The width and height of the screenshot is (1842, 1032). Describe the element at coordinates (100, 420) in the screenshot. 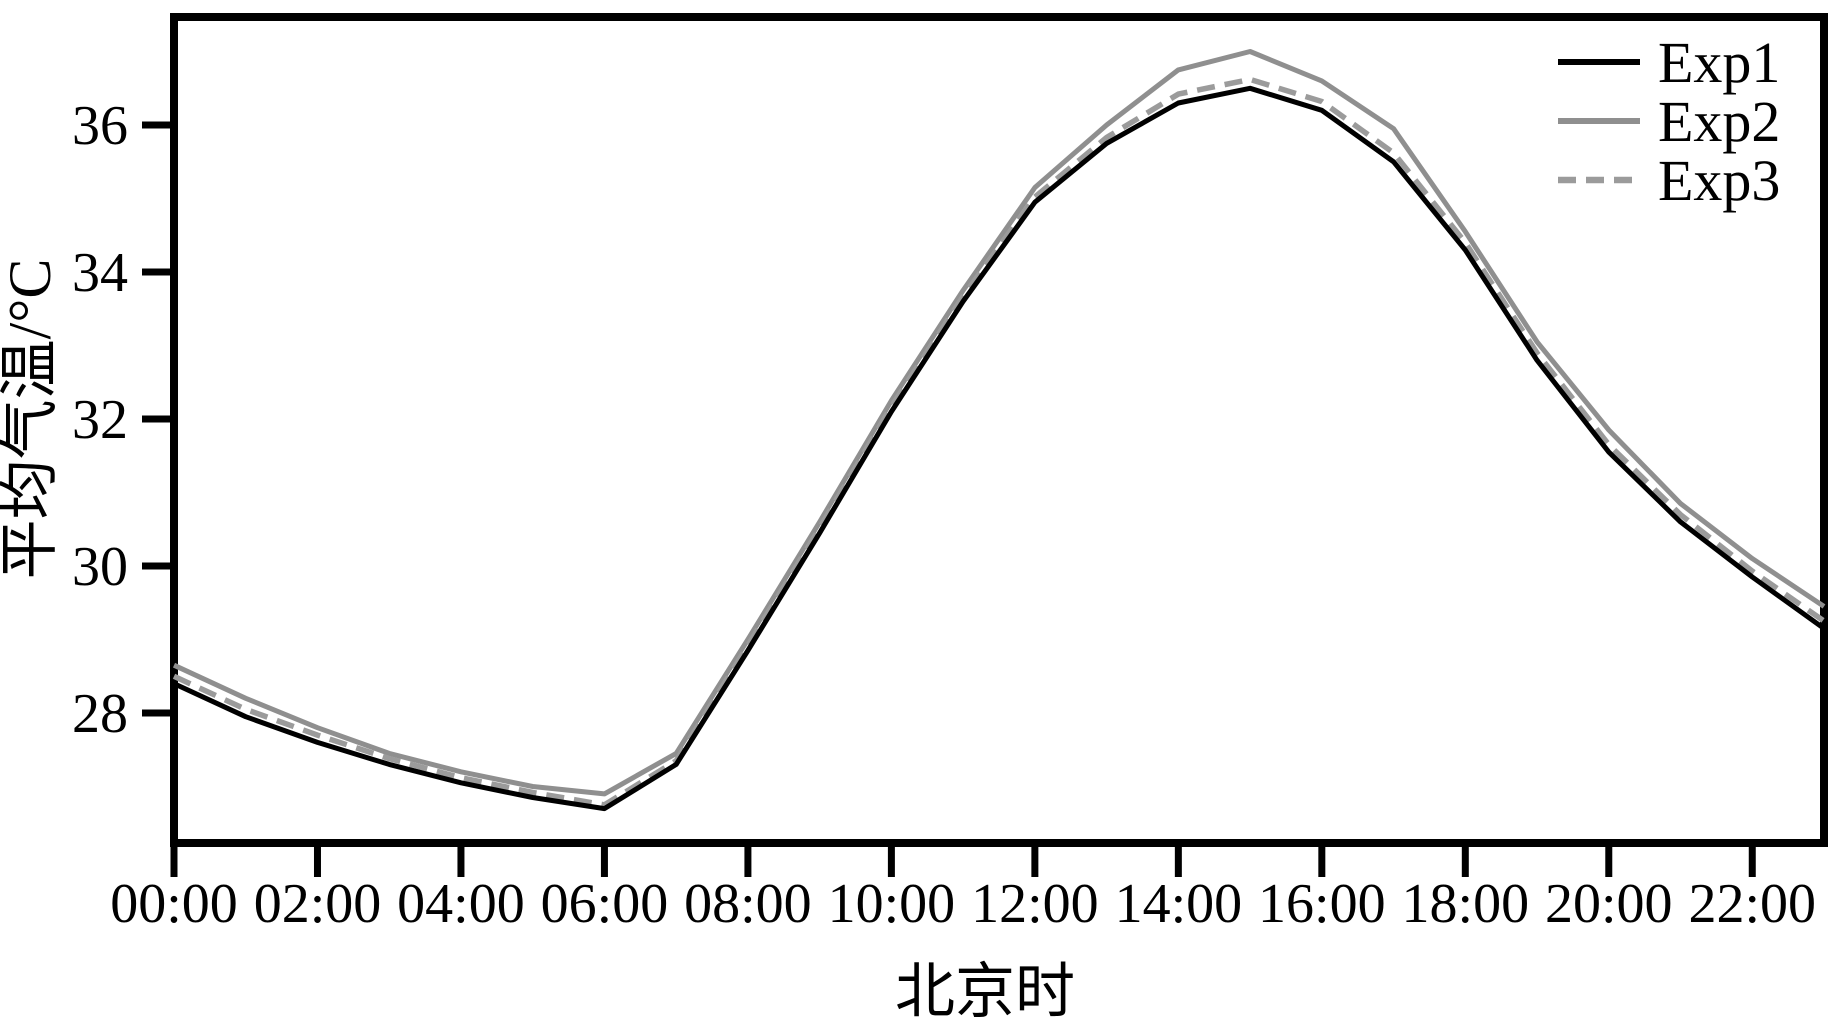

I see `y-tick-label: 32` at that location.